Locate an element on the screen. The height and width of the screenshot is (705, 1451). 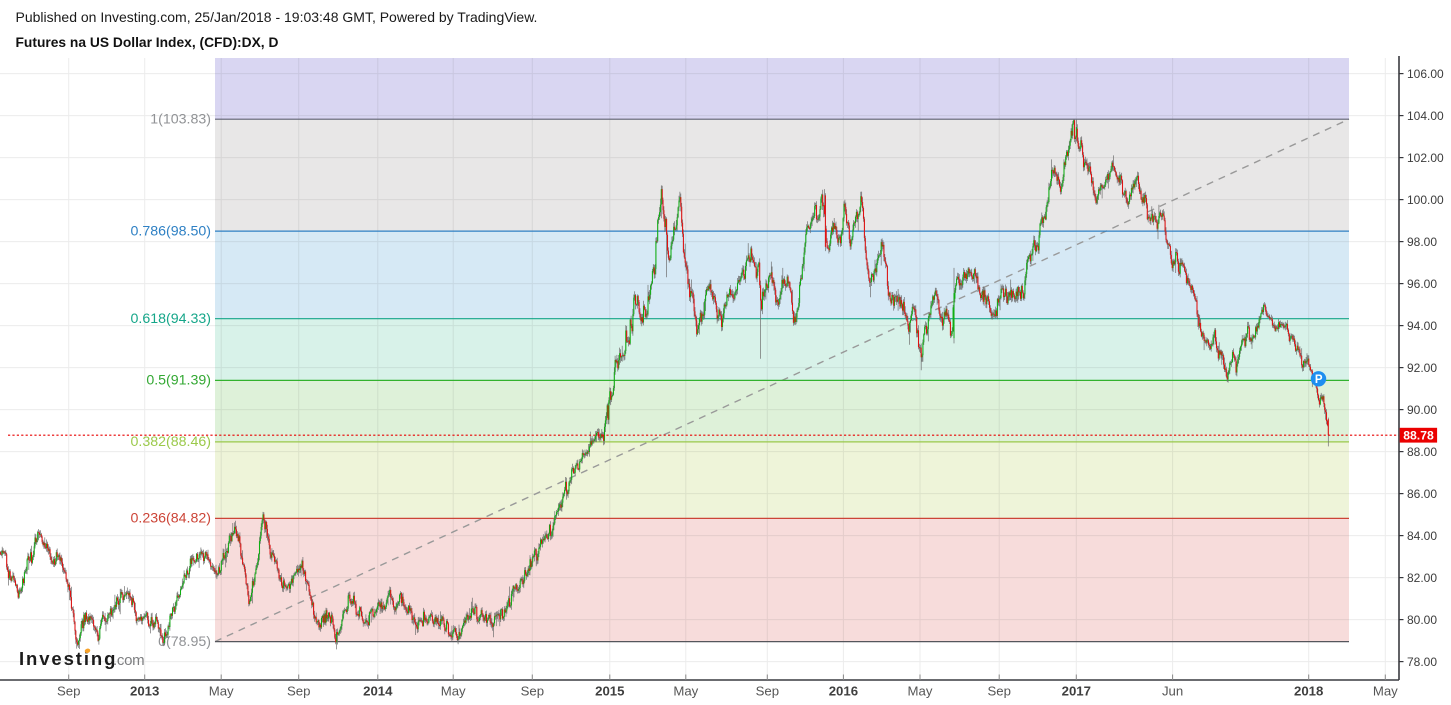
svg-text: 90.00 is located at coordinates (1422, 410).